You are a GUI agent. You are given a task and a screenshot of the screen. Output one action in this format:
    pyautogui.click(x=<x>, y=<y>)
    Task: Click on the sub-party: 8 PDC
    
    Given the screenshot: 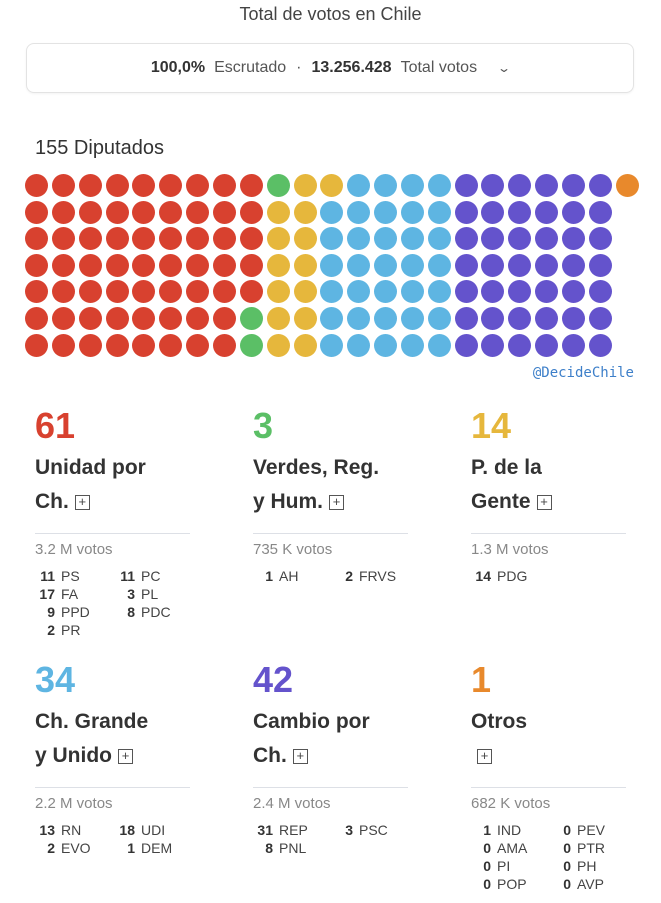 What is the action you would take?
    pyautogui.click(x=152, y=612)
    